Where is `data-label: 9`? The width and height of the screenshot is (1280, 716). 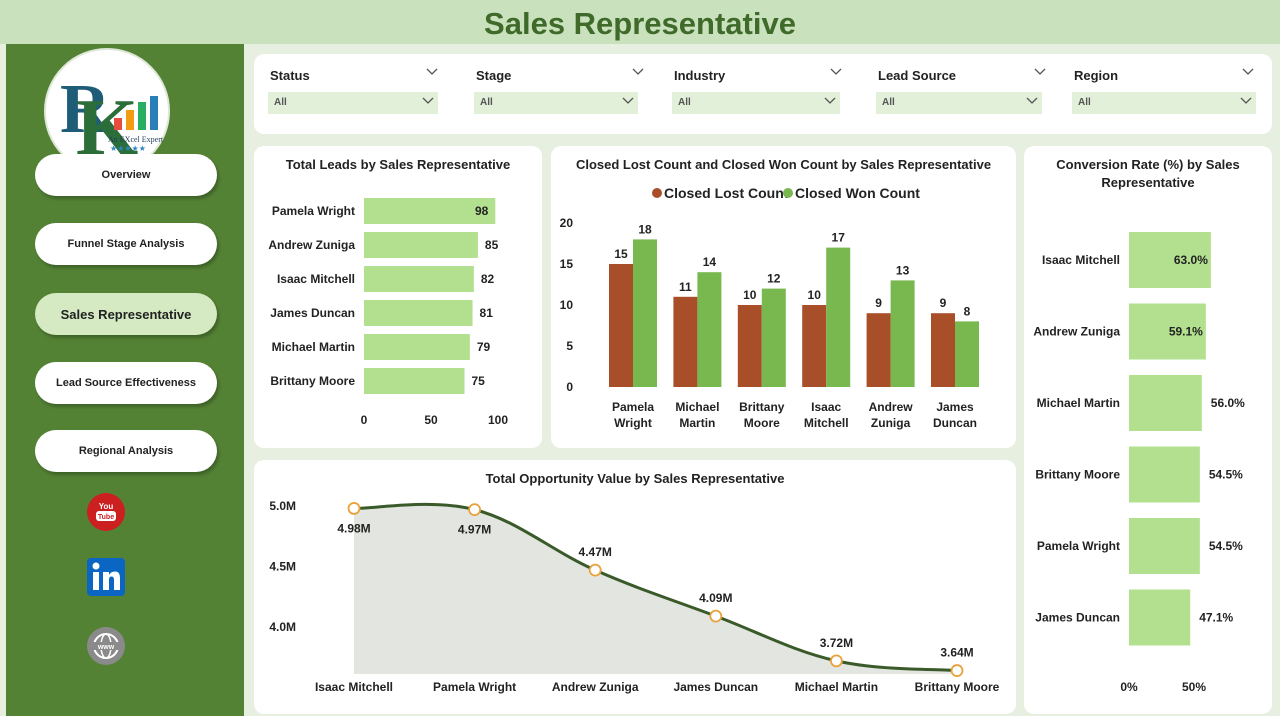 data-label: 9 is located at coordinates (878, 303).